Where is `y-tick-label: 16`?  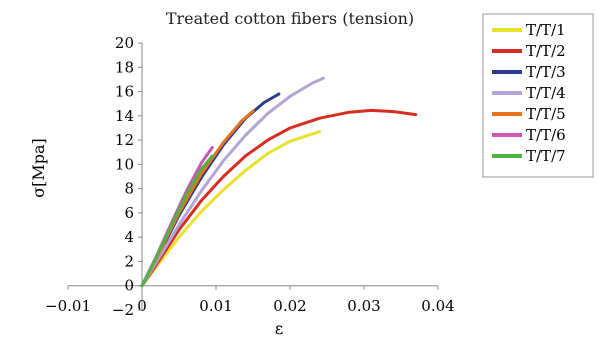
y-tick-label: 16 is located at coordinates (124, 92).